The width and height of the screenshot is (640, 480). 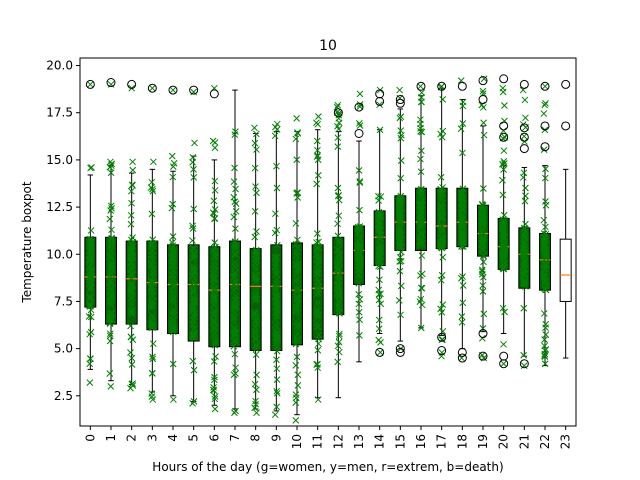 What do you see at coordinates (214, 438) in the screenshot?
I see `x-tick-label: 6` at bounding box center [214, 438].